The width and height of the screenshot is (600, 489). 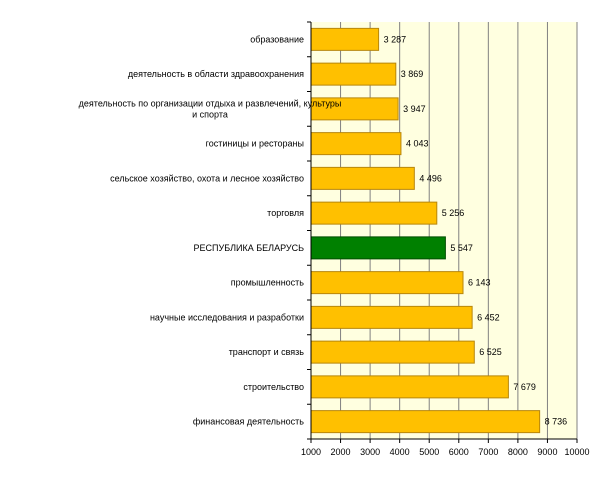 I want to click on category-label: финансовая деятельность, so click(x=248, y=422).